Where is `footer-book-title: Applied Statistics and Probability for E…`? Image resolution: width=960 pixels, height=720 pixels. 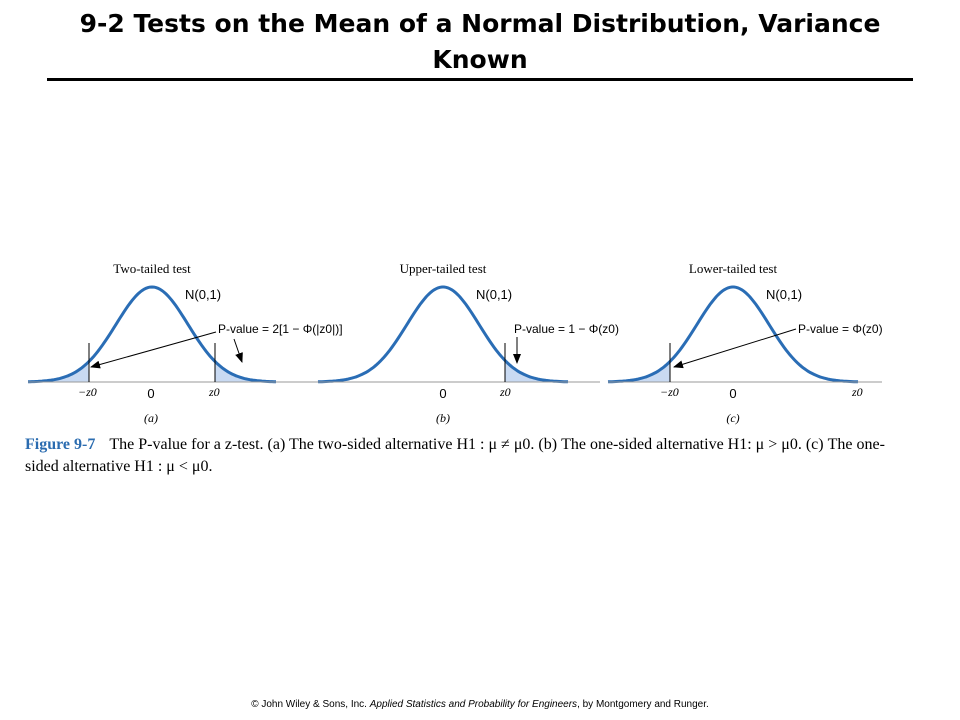
footer-book-title: Applied Statistics and Probability for E… is located at coordinates (473, 704).